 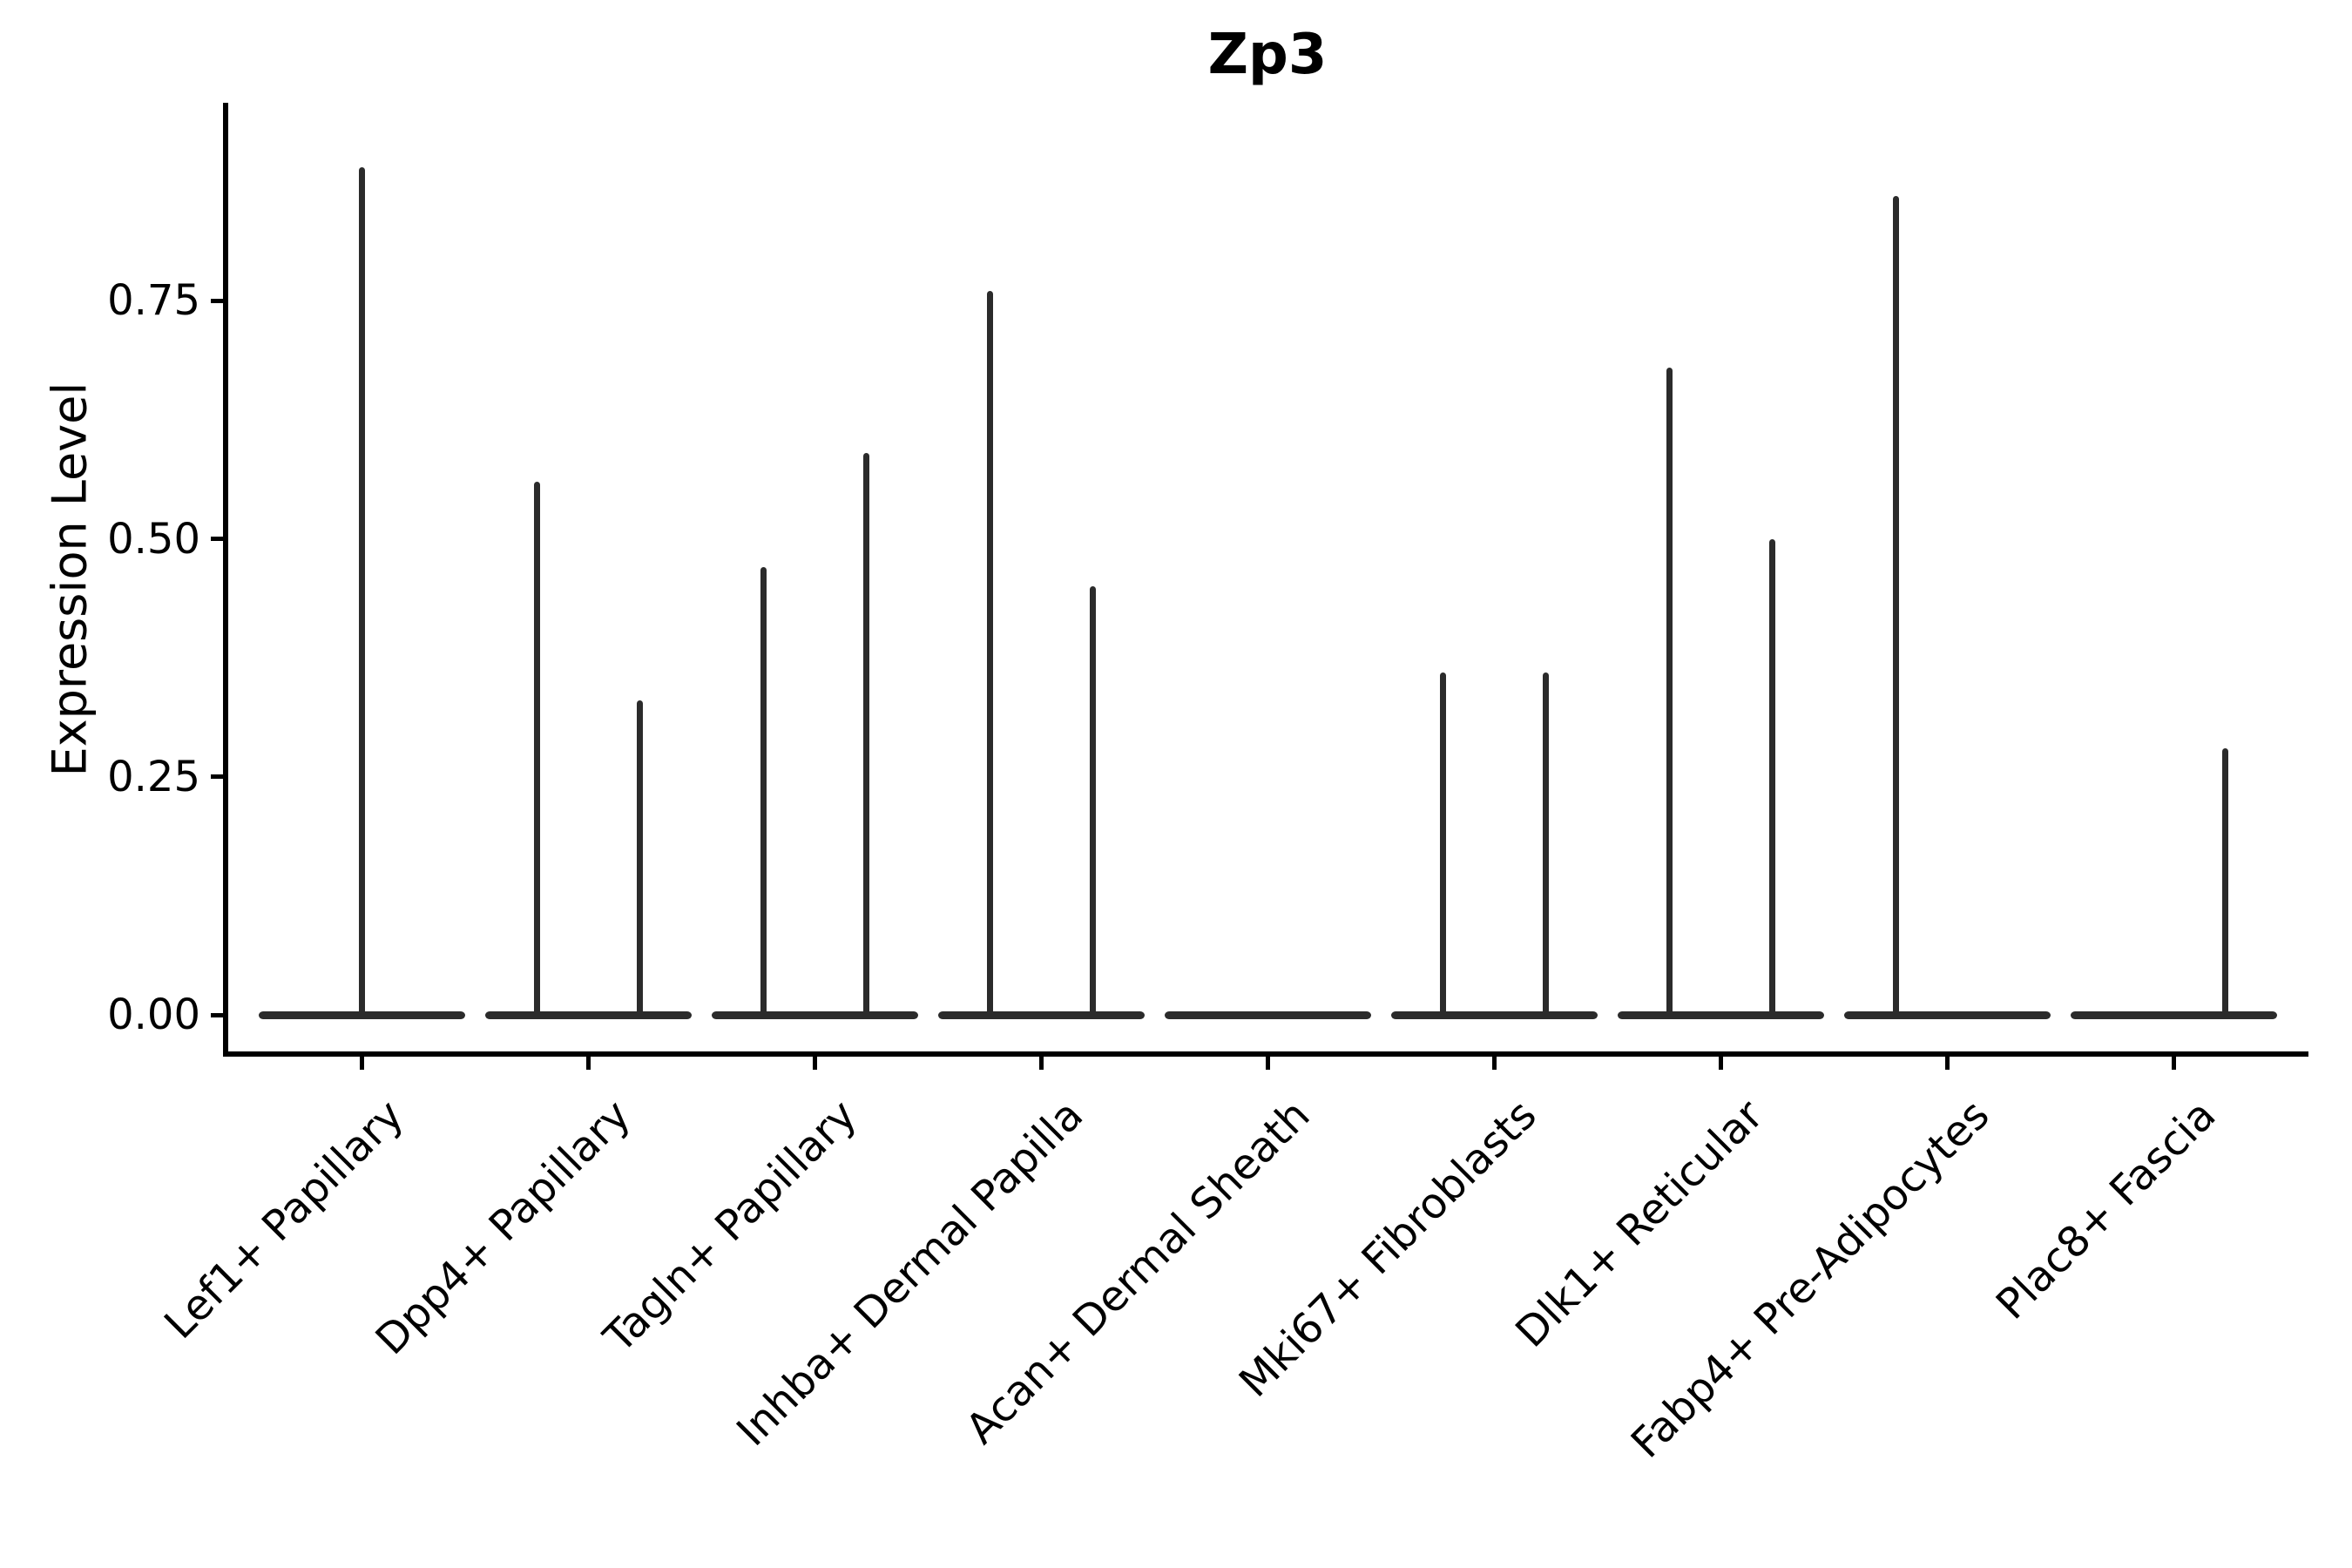 What do you see at coordinates (153, 1014) in the screenshot?
I see `y-tick-label: 0.00` at bounding box center [153, 1014].